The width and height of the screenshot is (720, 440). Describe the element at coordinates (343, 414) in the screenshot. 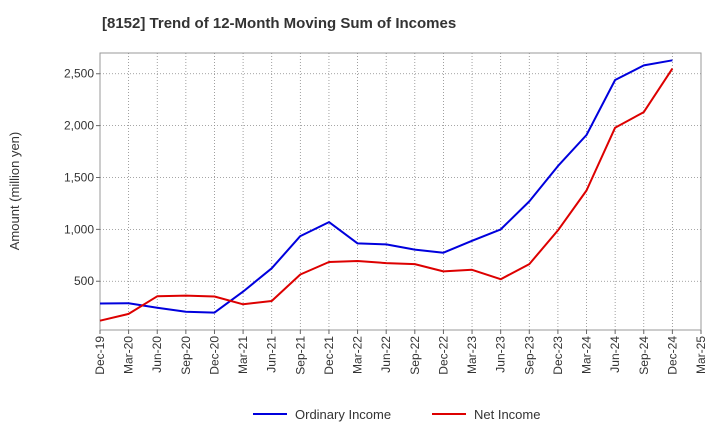

I see `ordinary-income-legend-label: Ordinary Income` at that location.